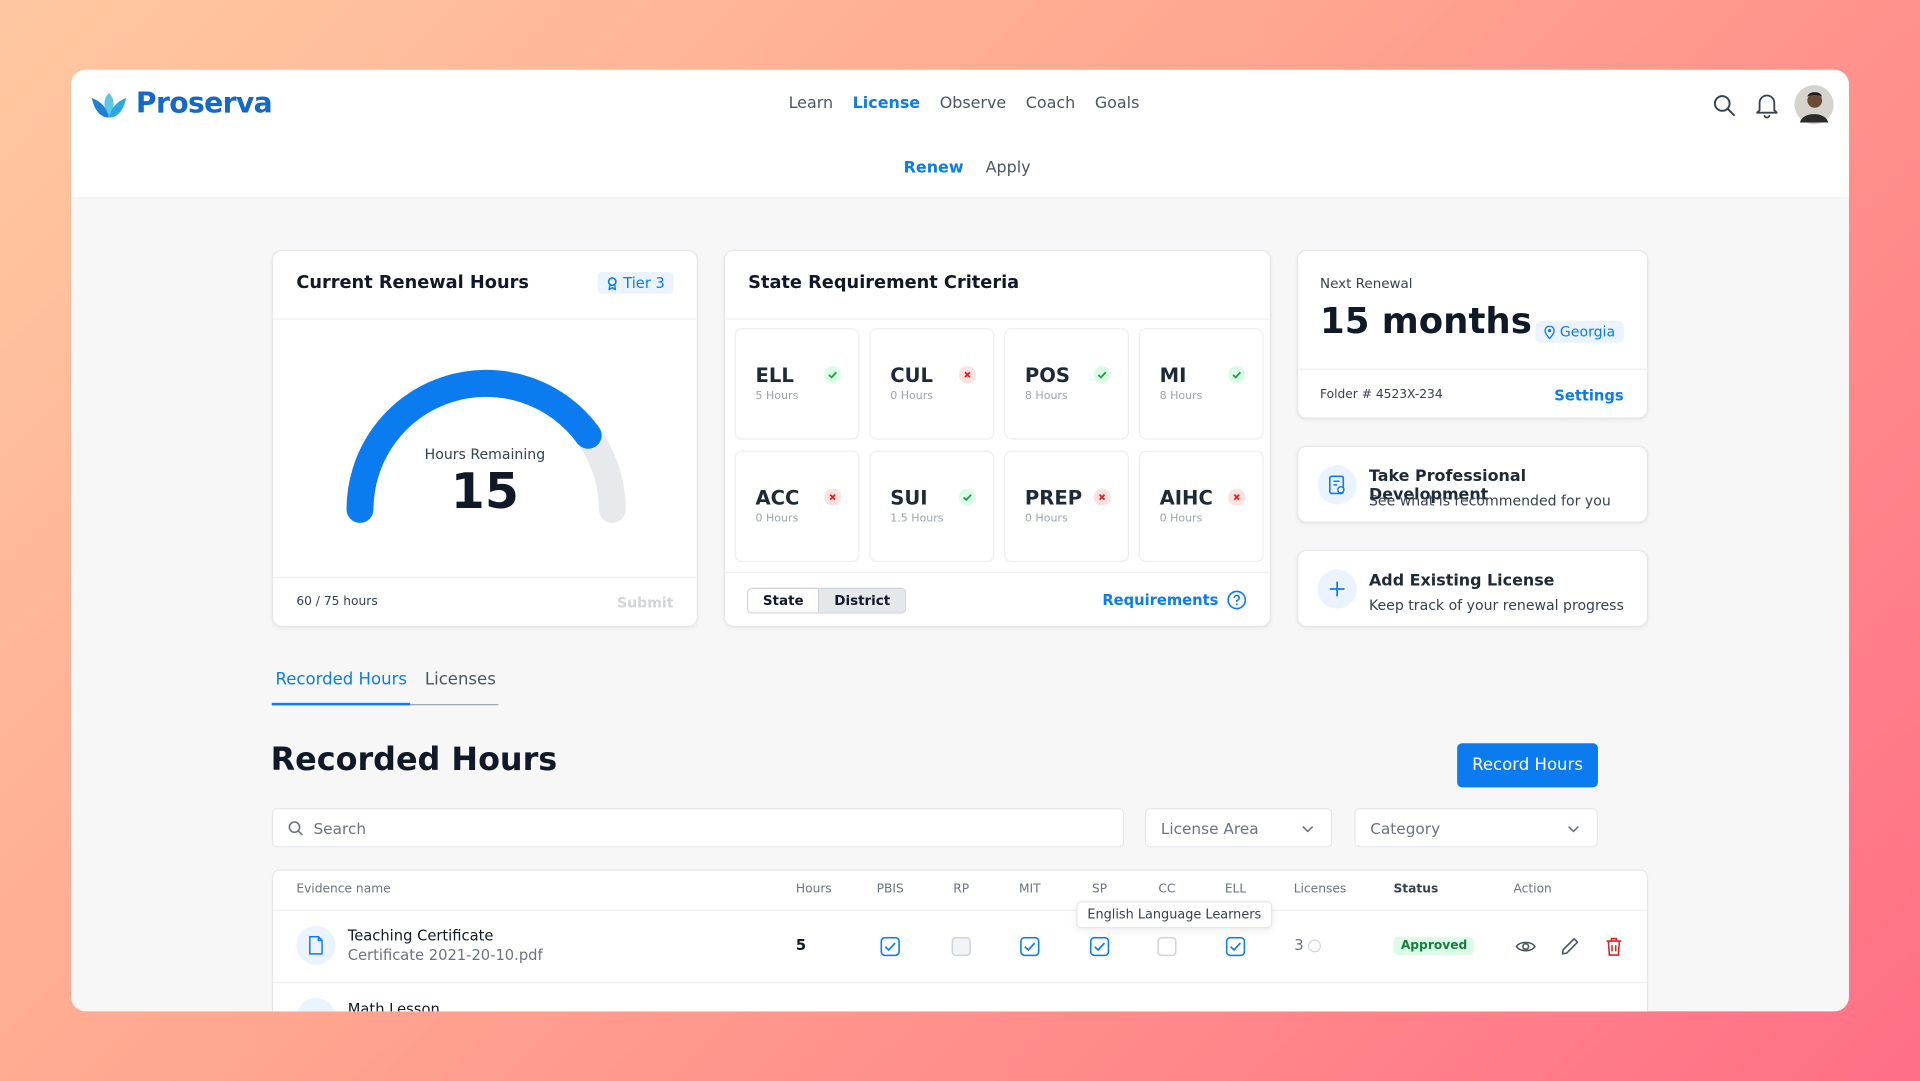  What do you see at coordinates (1447, 486) in the screenshot?
I see `action-title: Take Professional Development` at bounding box center [1447, 486].